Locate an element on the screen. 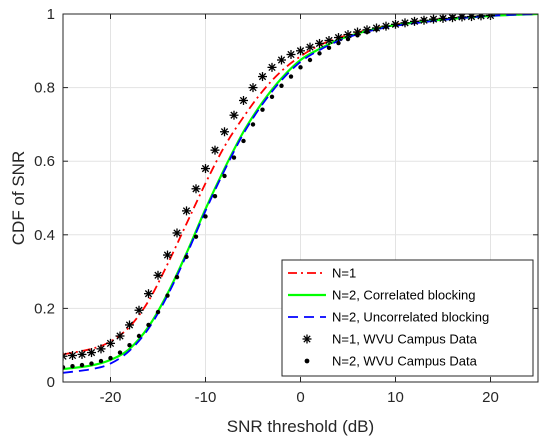 This screenshot has height=445, width=550. legend-label: N=2, Uncorrelated blocking is located at coordinates (410, 317).